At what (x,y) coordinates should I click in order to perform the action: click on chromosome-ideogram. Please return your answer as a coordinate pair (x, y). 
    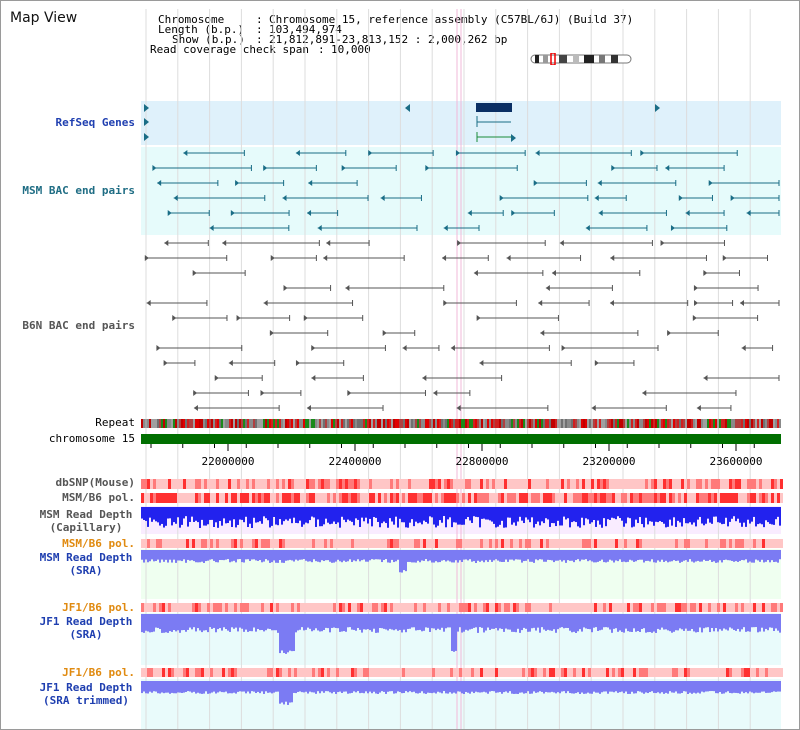
    Looking at the image, I should click on (582, 59).